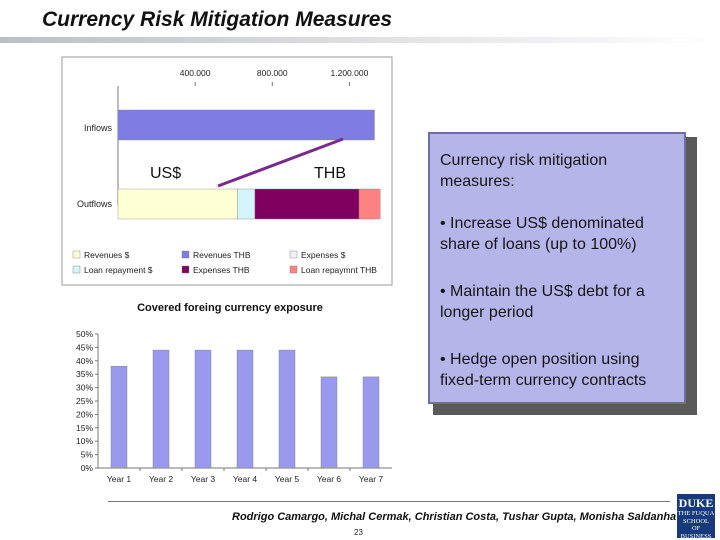 Image resolution: width=720 pixels, height=540 pixels. I want to click on slide-title: Currency Risk Mitigation Measures, so click(217, 19).